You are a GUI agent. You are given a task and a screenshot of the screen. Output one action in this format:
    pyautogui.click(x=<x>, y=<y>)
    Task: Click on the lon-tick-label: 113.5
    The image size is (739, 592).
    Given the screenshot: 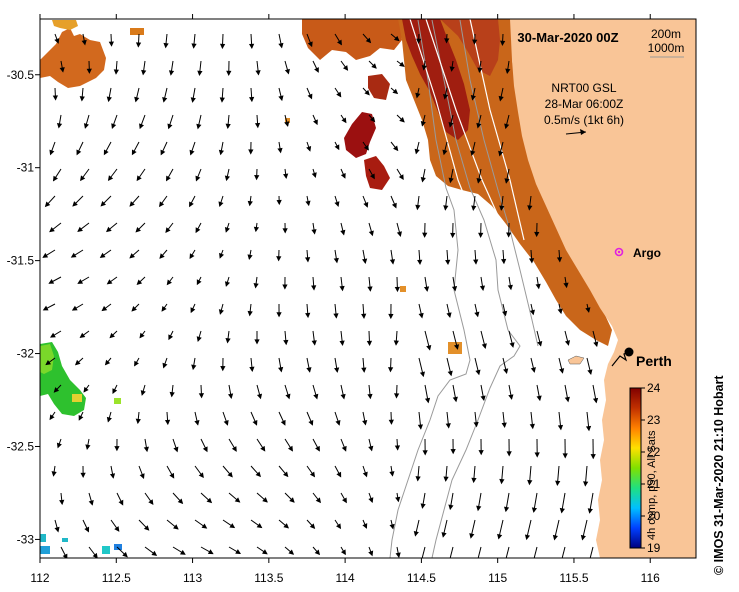 What is the action you would take?
    pyautogui.click(x=268, y=578)
    